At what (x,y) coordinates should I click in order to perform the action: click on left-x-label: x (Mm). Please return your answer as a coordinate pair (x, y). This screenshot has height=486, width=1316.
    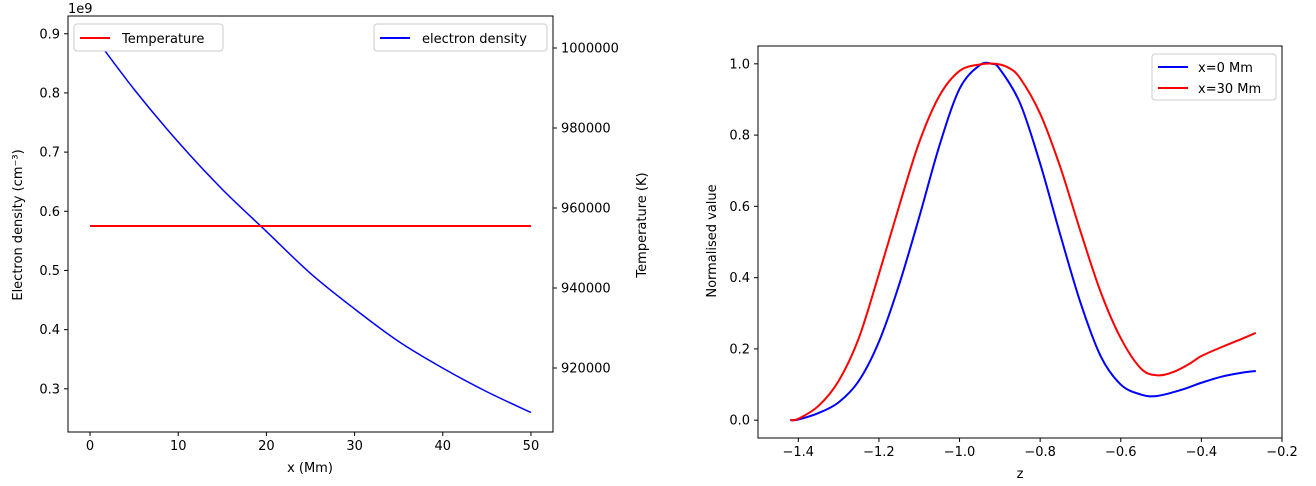
    Looking at the image, I should click on (310, 468).